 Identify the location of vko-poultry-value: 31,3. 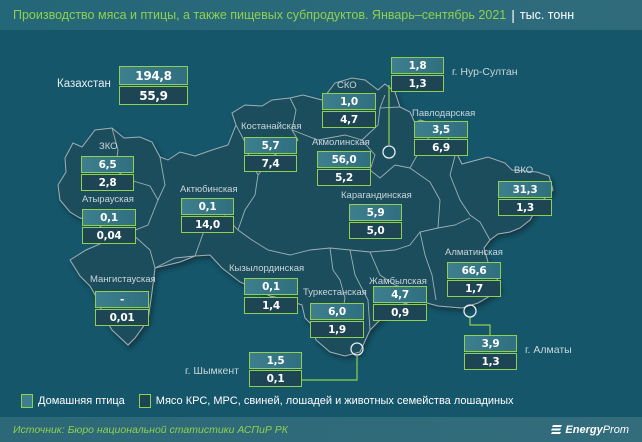
(525, 189).